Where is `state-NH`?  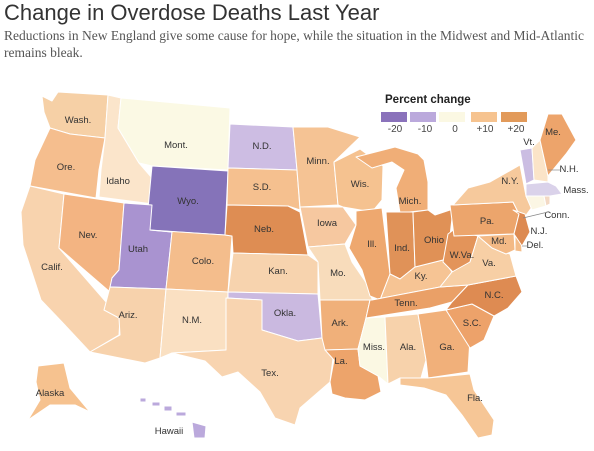
state-NH is located at coordinates (540, 161).